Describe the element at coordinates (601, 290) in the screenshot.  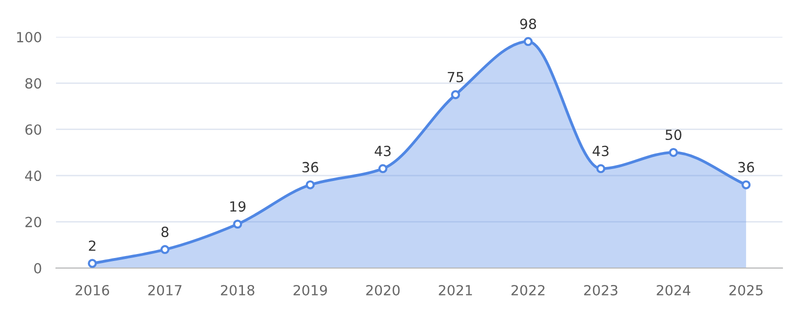
I see `x-tick-label: 2023` at that location.